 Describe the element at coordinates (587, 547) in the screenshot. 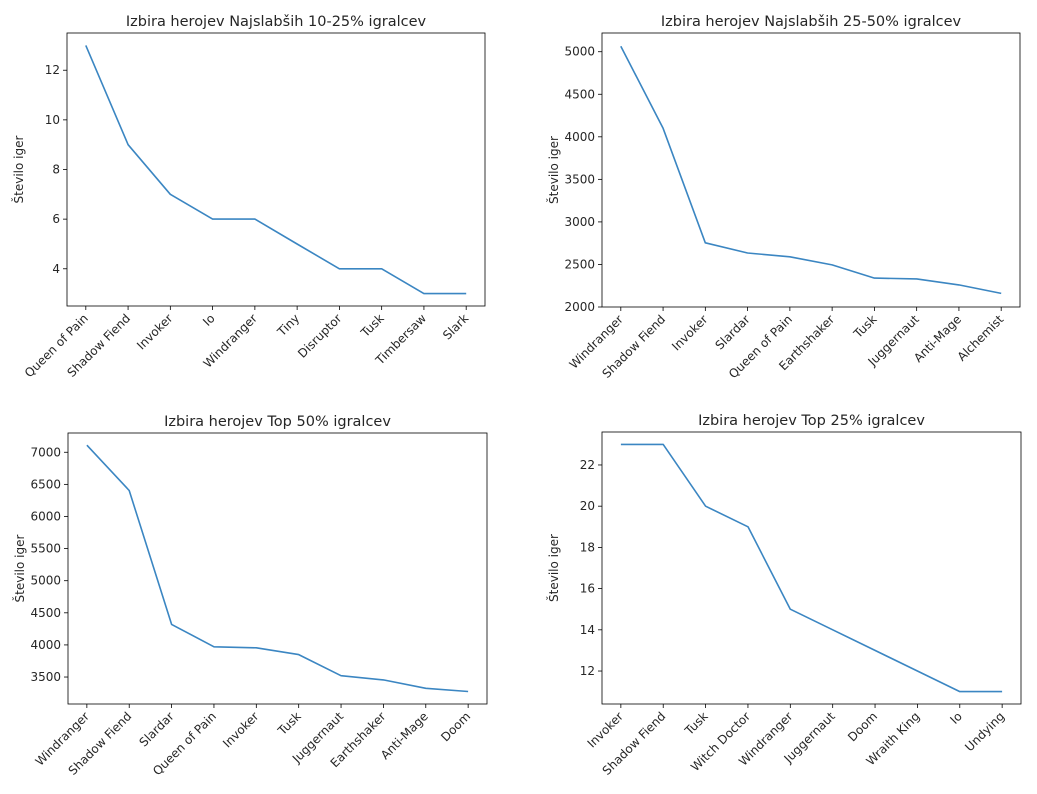

I see `y-tick-label: 18` at that location.